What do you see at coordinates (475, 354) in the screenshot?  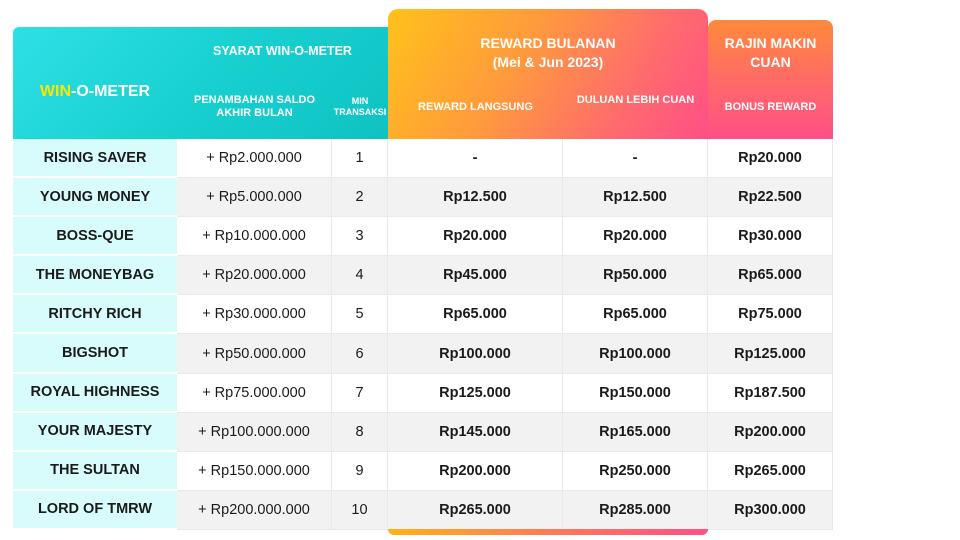 I see `reward-langsung-cell: Rp100.000` at bounding box center [475, 354].